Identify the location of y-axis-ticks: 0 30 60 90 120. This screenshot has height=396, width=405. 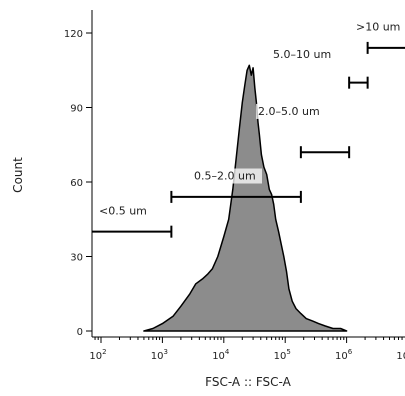
(78, 183).